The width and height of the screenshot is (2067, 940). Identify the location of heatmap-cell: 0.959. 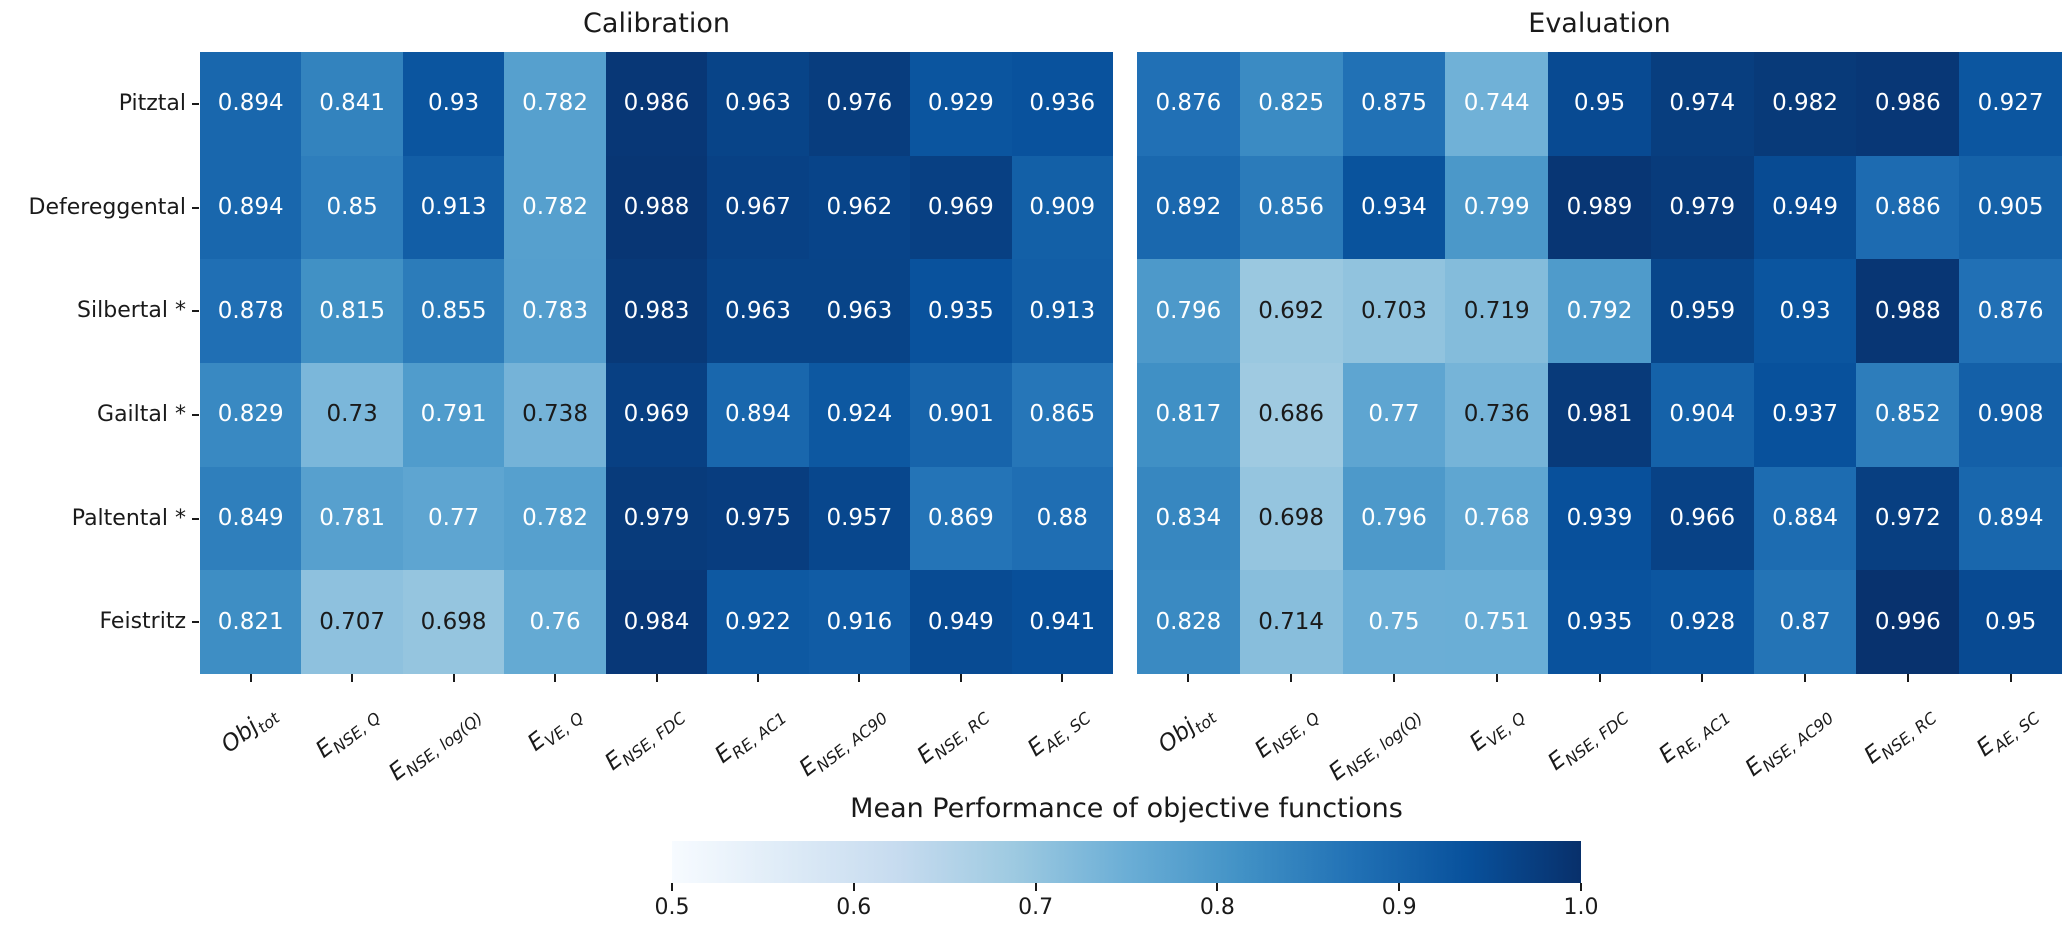
(1702, 311).